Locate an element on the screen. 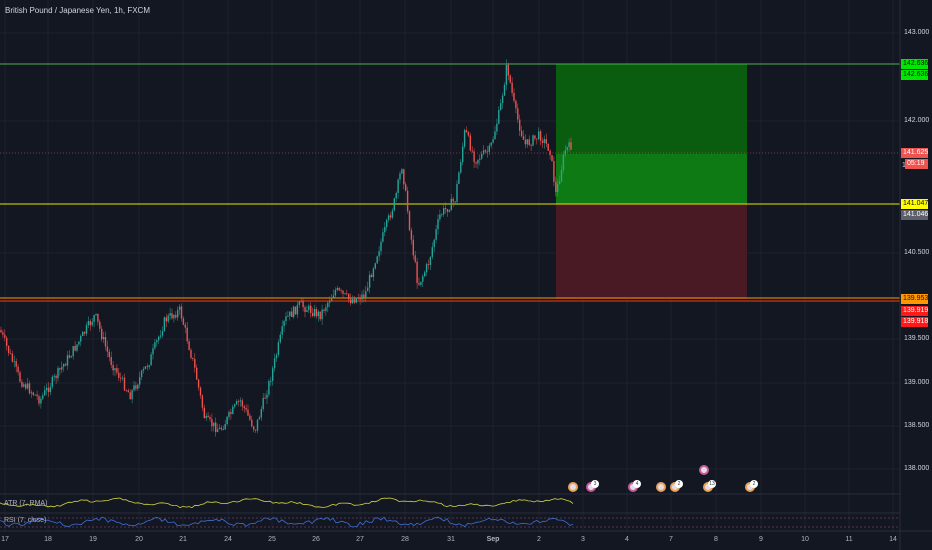 Image resolution: width=932 pixels, height=550 pixels. entry-price-tag: 141.047 is located at coordinates (915, 204).